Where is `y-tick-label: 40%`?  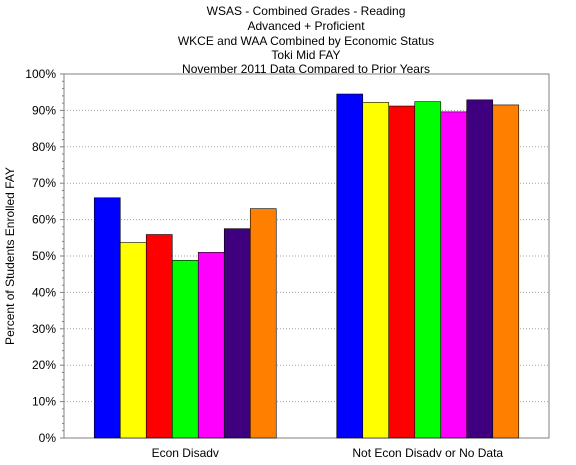
y-tick-label: 40% is located at coordinates (44, 292).